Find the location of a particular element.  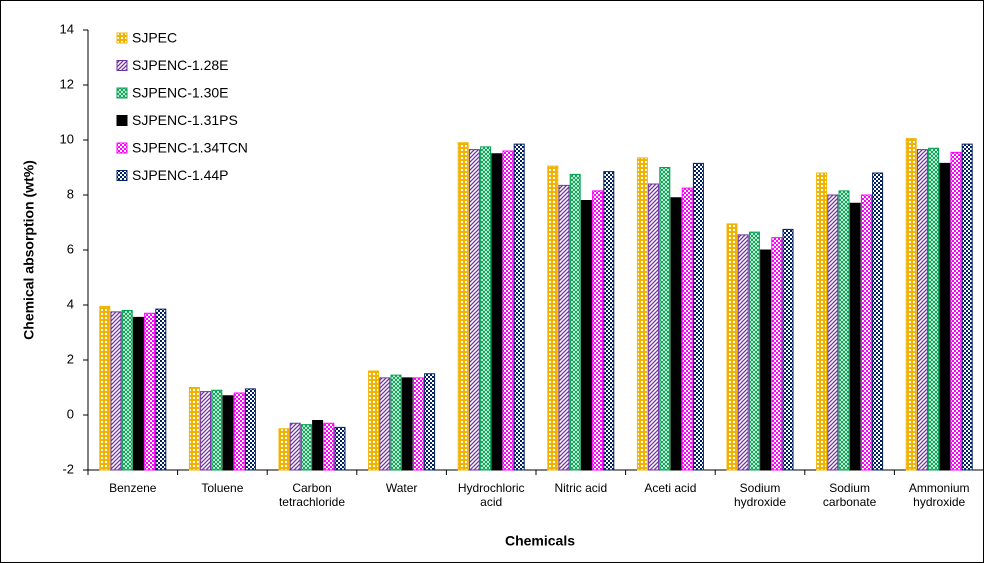

y-tick-label: -2 is located at coordinates (68, 468).